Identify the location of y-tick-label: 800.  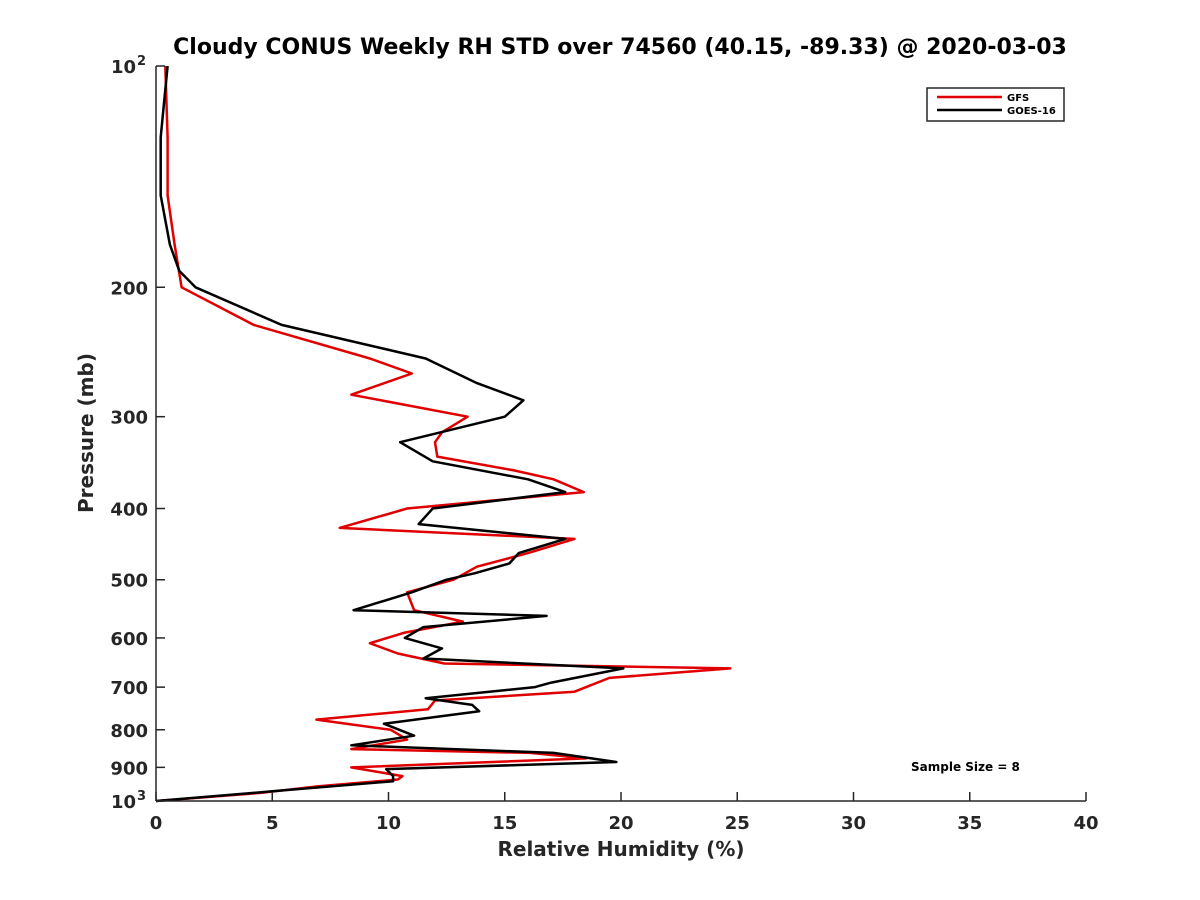
(129, 731).